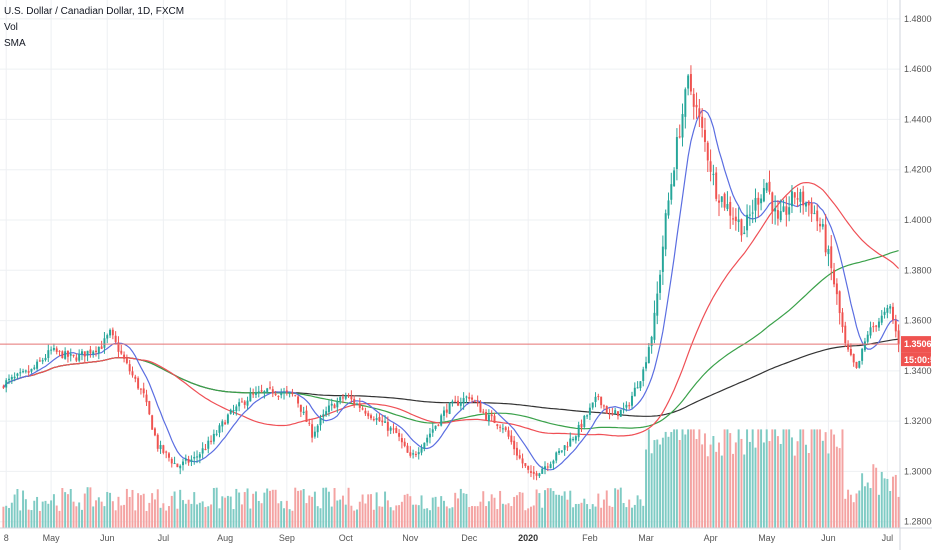 The image size is (932, 550). What do you see at coordinates (52, 538) in the screenshot?
I see `x-tick-label: May` at bounding box center [52, 538].